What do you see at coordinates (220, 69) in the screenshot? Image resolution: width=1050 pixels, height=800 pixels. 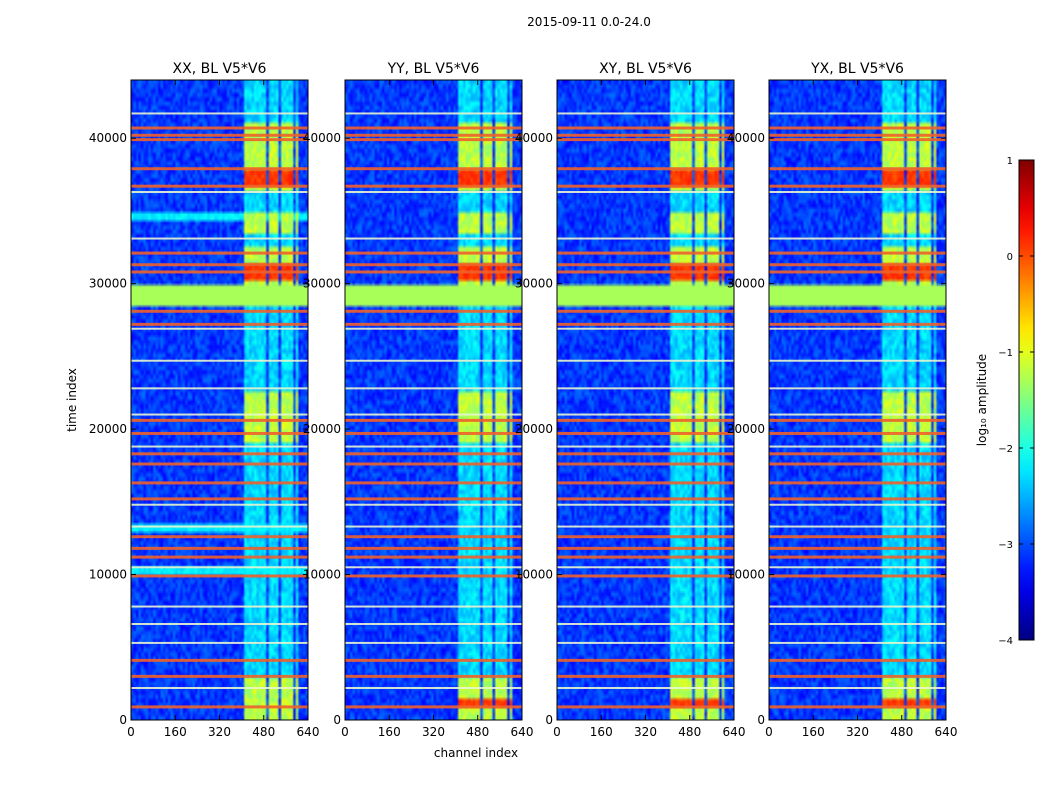 I see `panel-title: XX, BL V5*V6` at bounding box center [220, 69].